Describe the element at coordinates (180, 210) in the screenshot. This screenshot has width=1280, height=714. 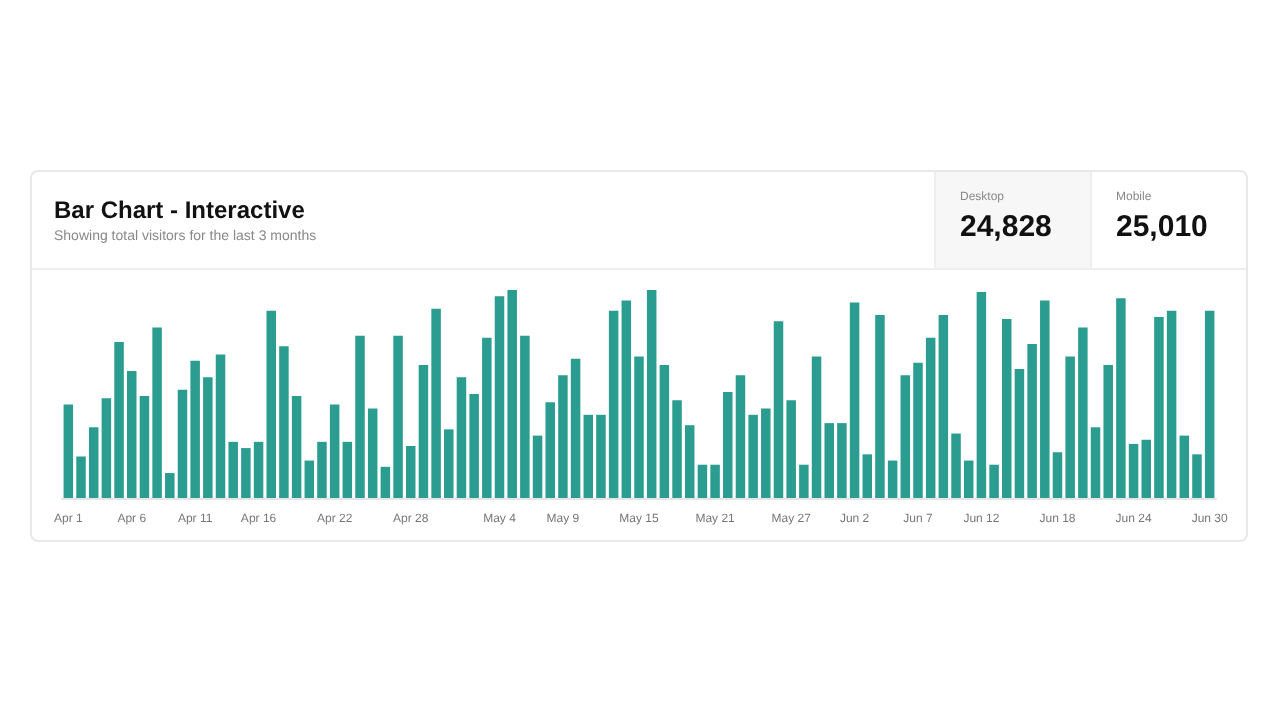
I see `chart-title: Bar Chart - Interactive` at that location.